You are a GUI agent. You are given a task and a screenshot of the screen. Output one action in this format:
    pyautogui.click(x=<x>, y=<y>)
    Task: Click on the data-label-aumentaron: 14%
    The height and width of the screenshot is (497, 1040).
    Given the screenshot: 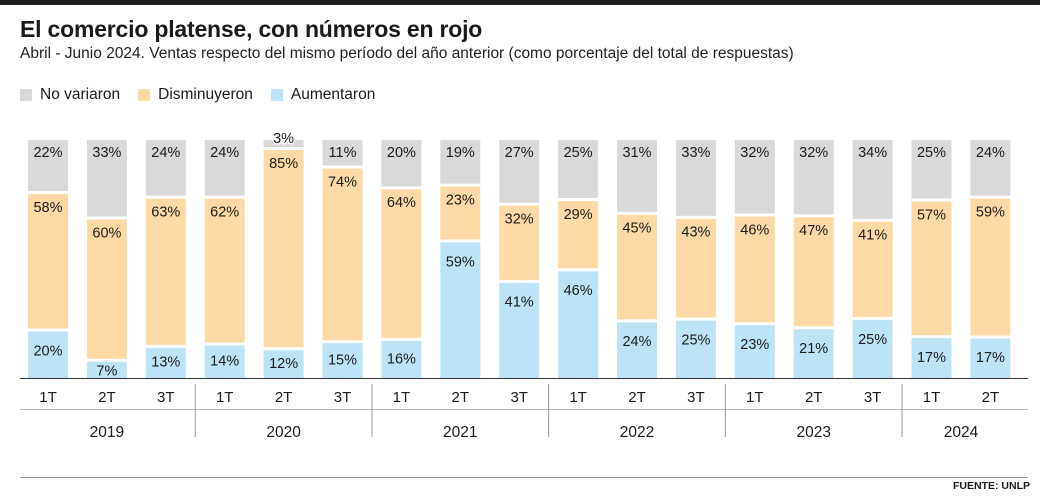 What is the action you would take?
    pyautogui.click(x=224, y=362)
    